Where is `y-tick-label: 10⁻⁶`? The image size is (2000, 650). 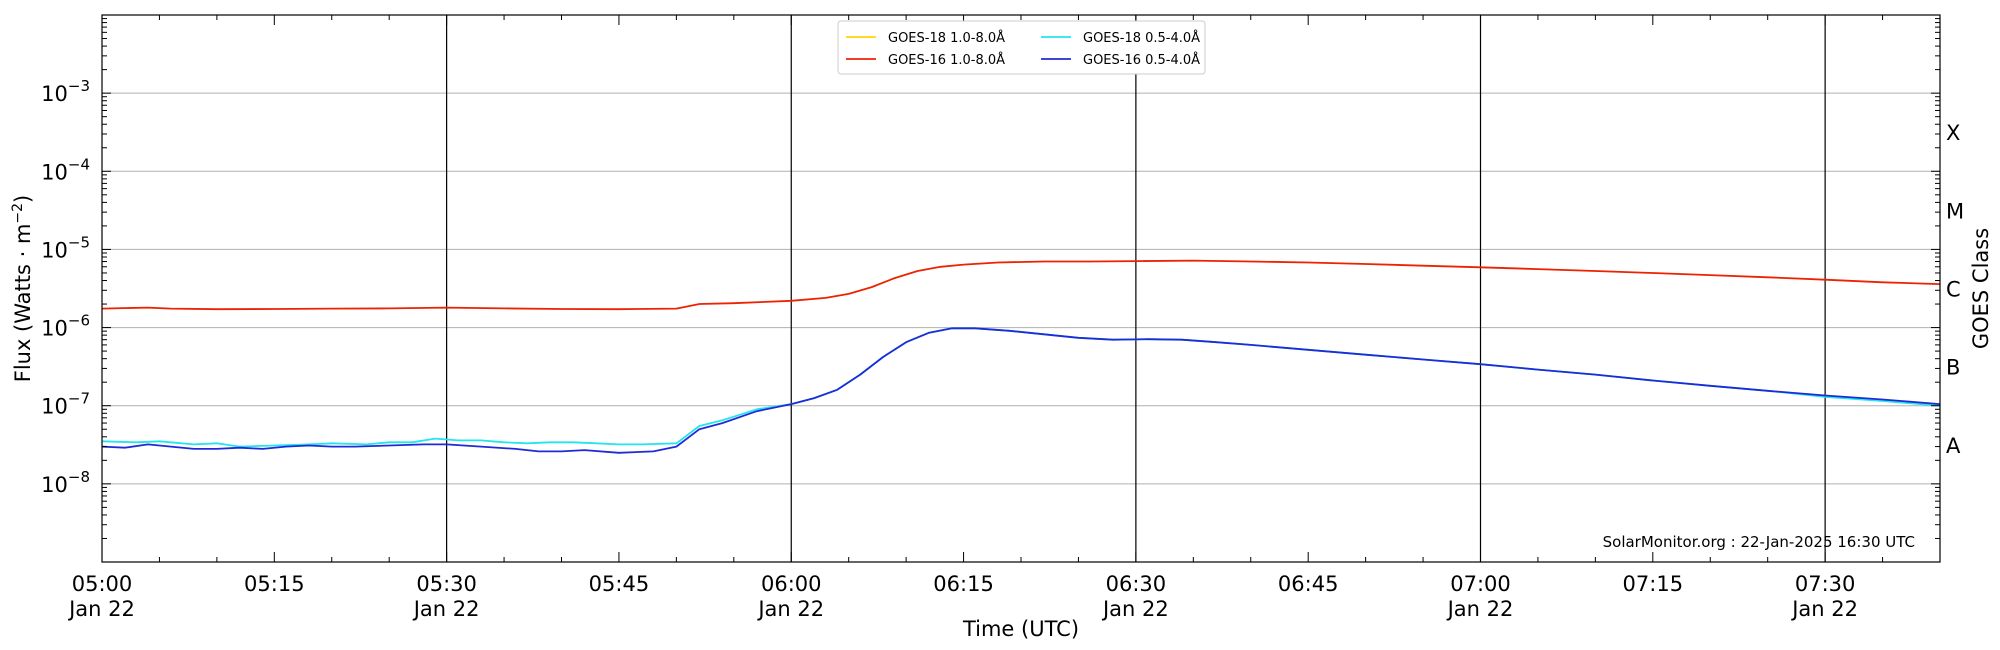
y-tick-label: 10⁻⁶ is located at coordinates (65, 326).